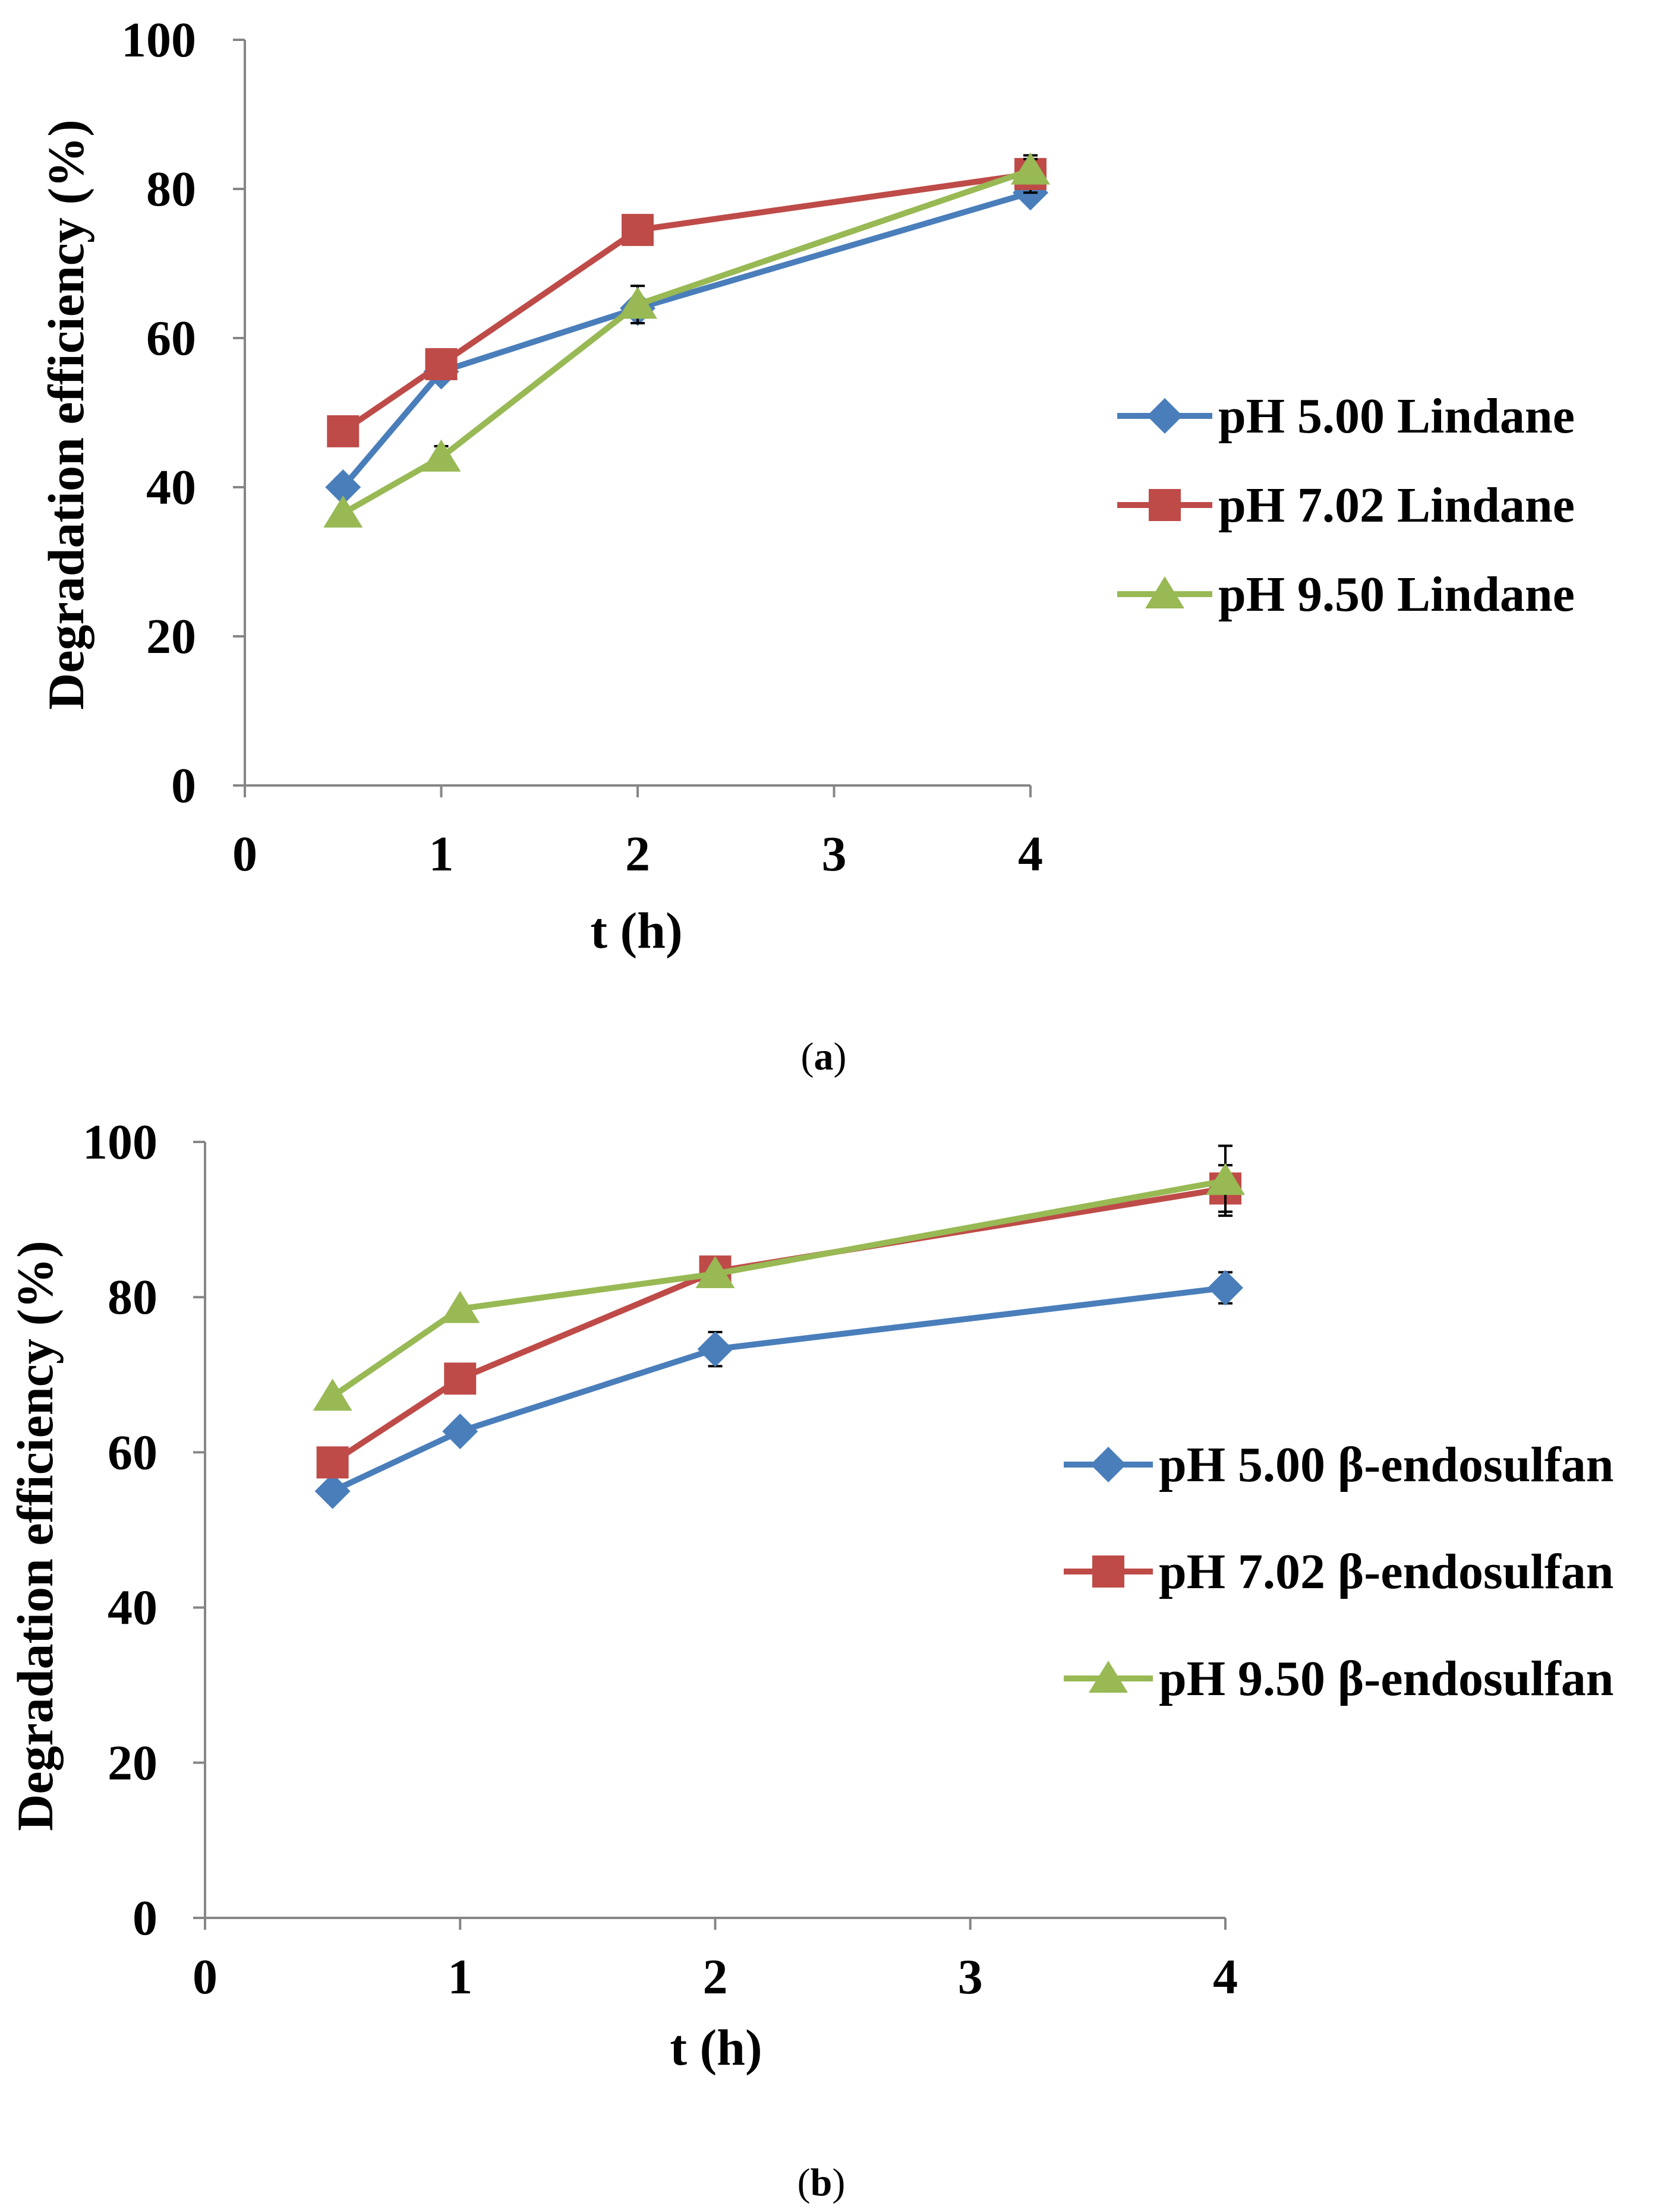 The height and width of the screenshot is (2212, 1658). What do you see at coordinates (1386, 1464) in the screenshot?
I see `legend-label: pH 5.00 β-endosulfan` at bounding box center [1386, 1464].